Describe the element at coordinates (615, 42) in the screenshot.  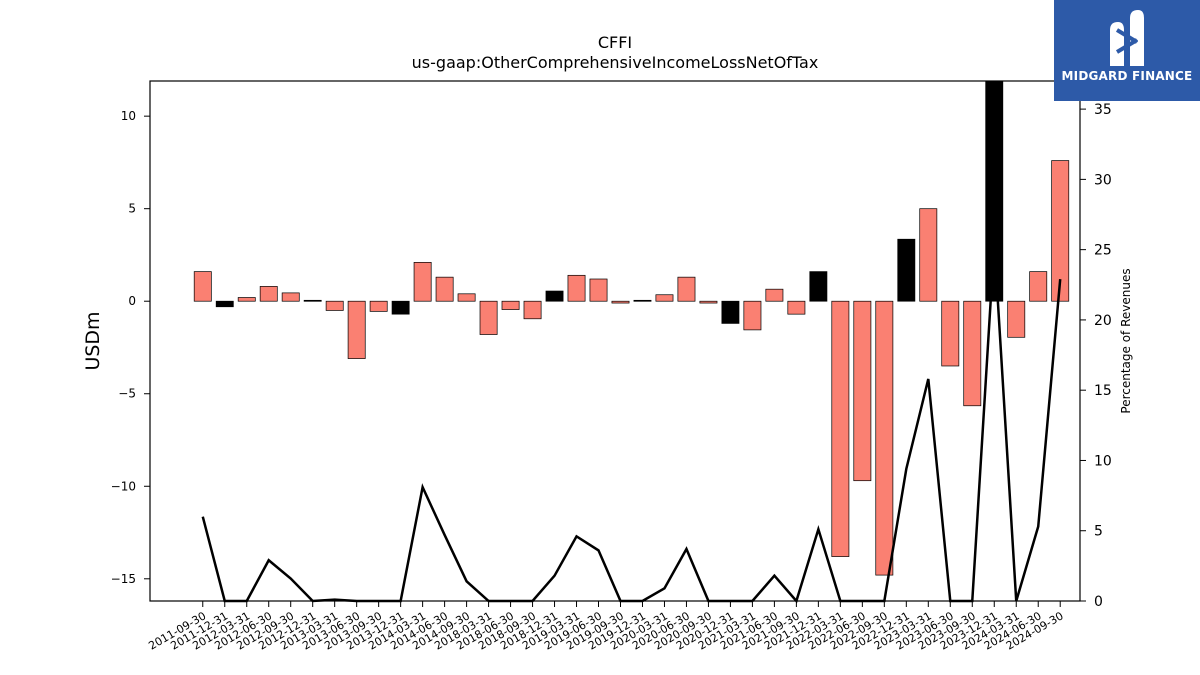
I see `chart-title: CFFI` at that location.